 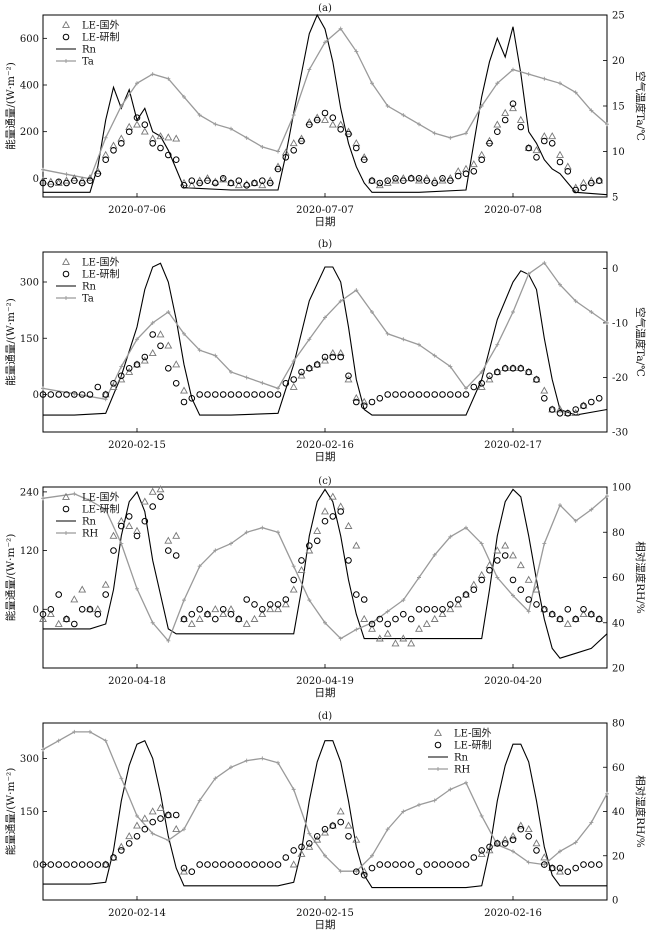 I want to click on y-tick-label: 0, so click(x=36, y=395).